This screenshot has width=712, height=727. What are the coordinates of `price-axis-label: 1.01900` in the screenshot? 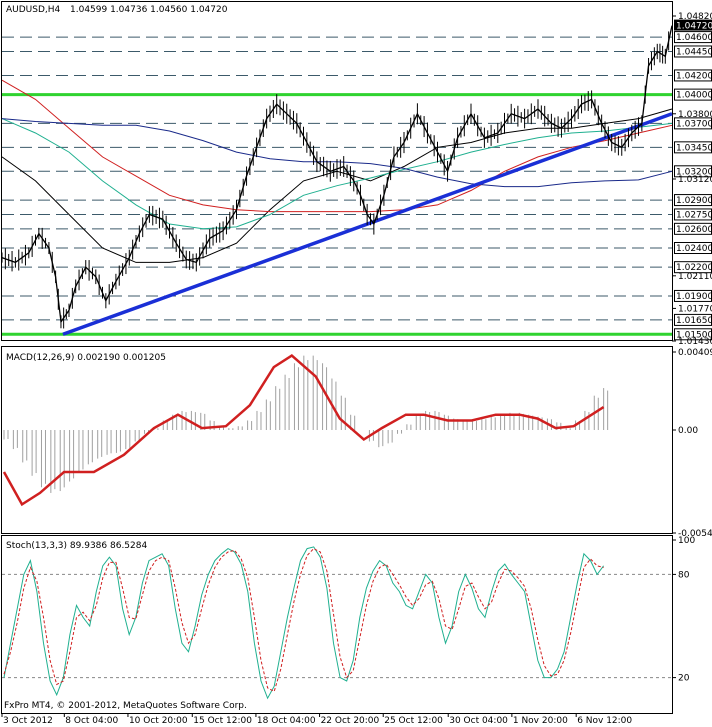 It's located at (694, 297).